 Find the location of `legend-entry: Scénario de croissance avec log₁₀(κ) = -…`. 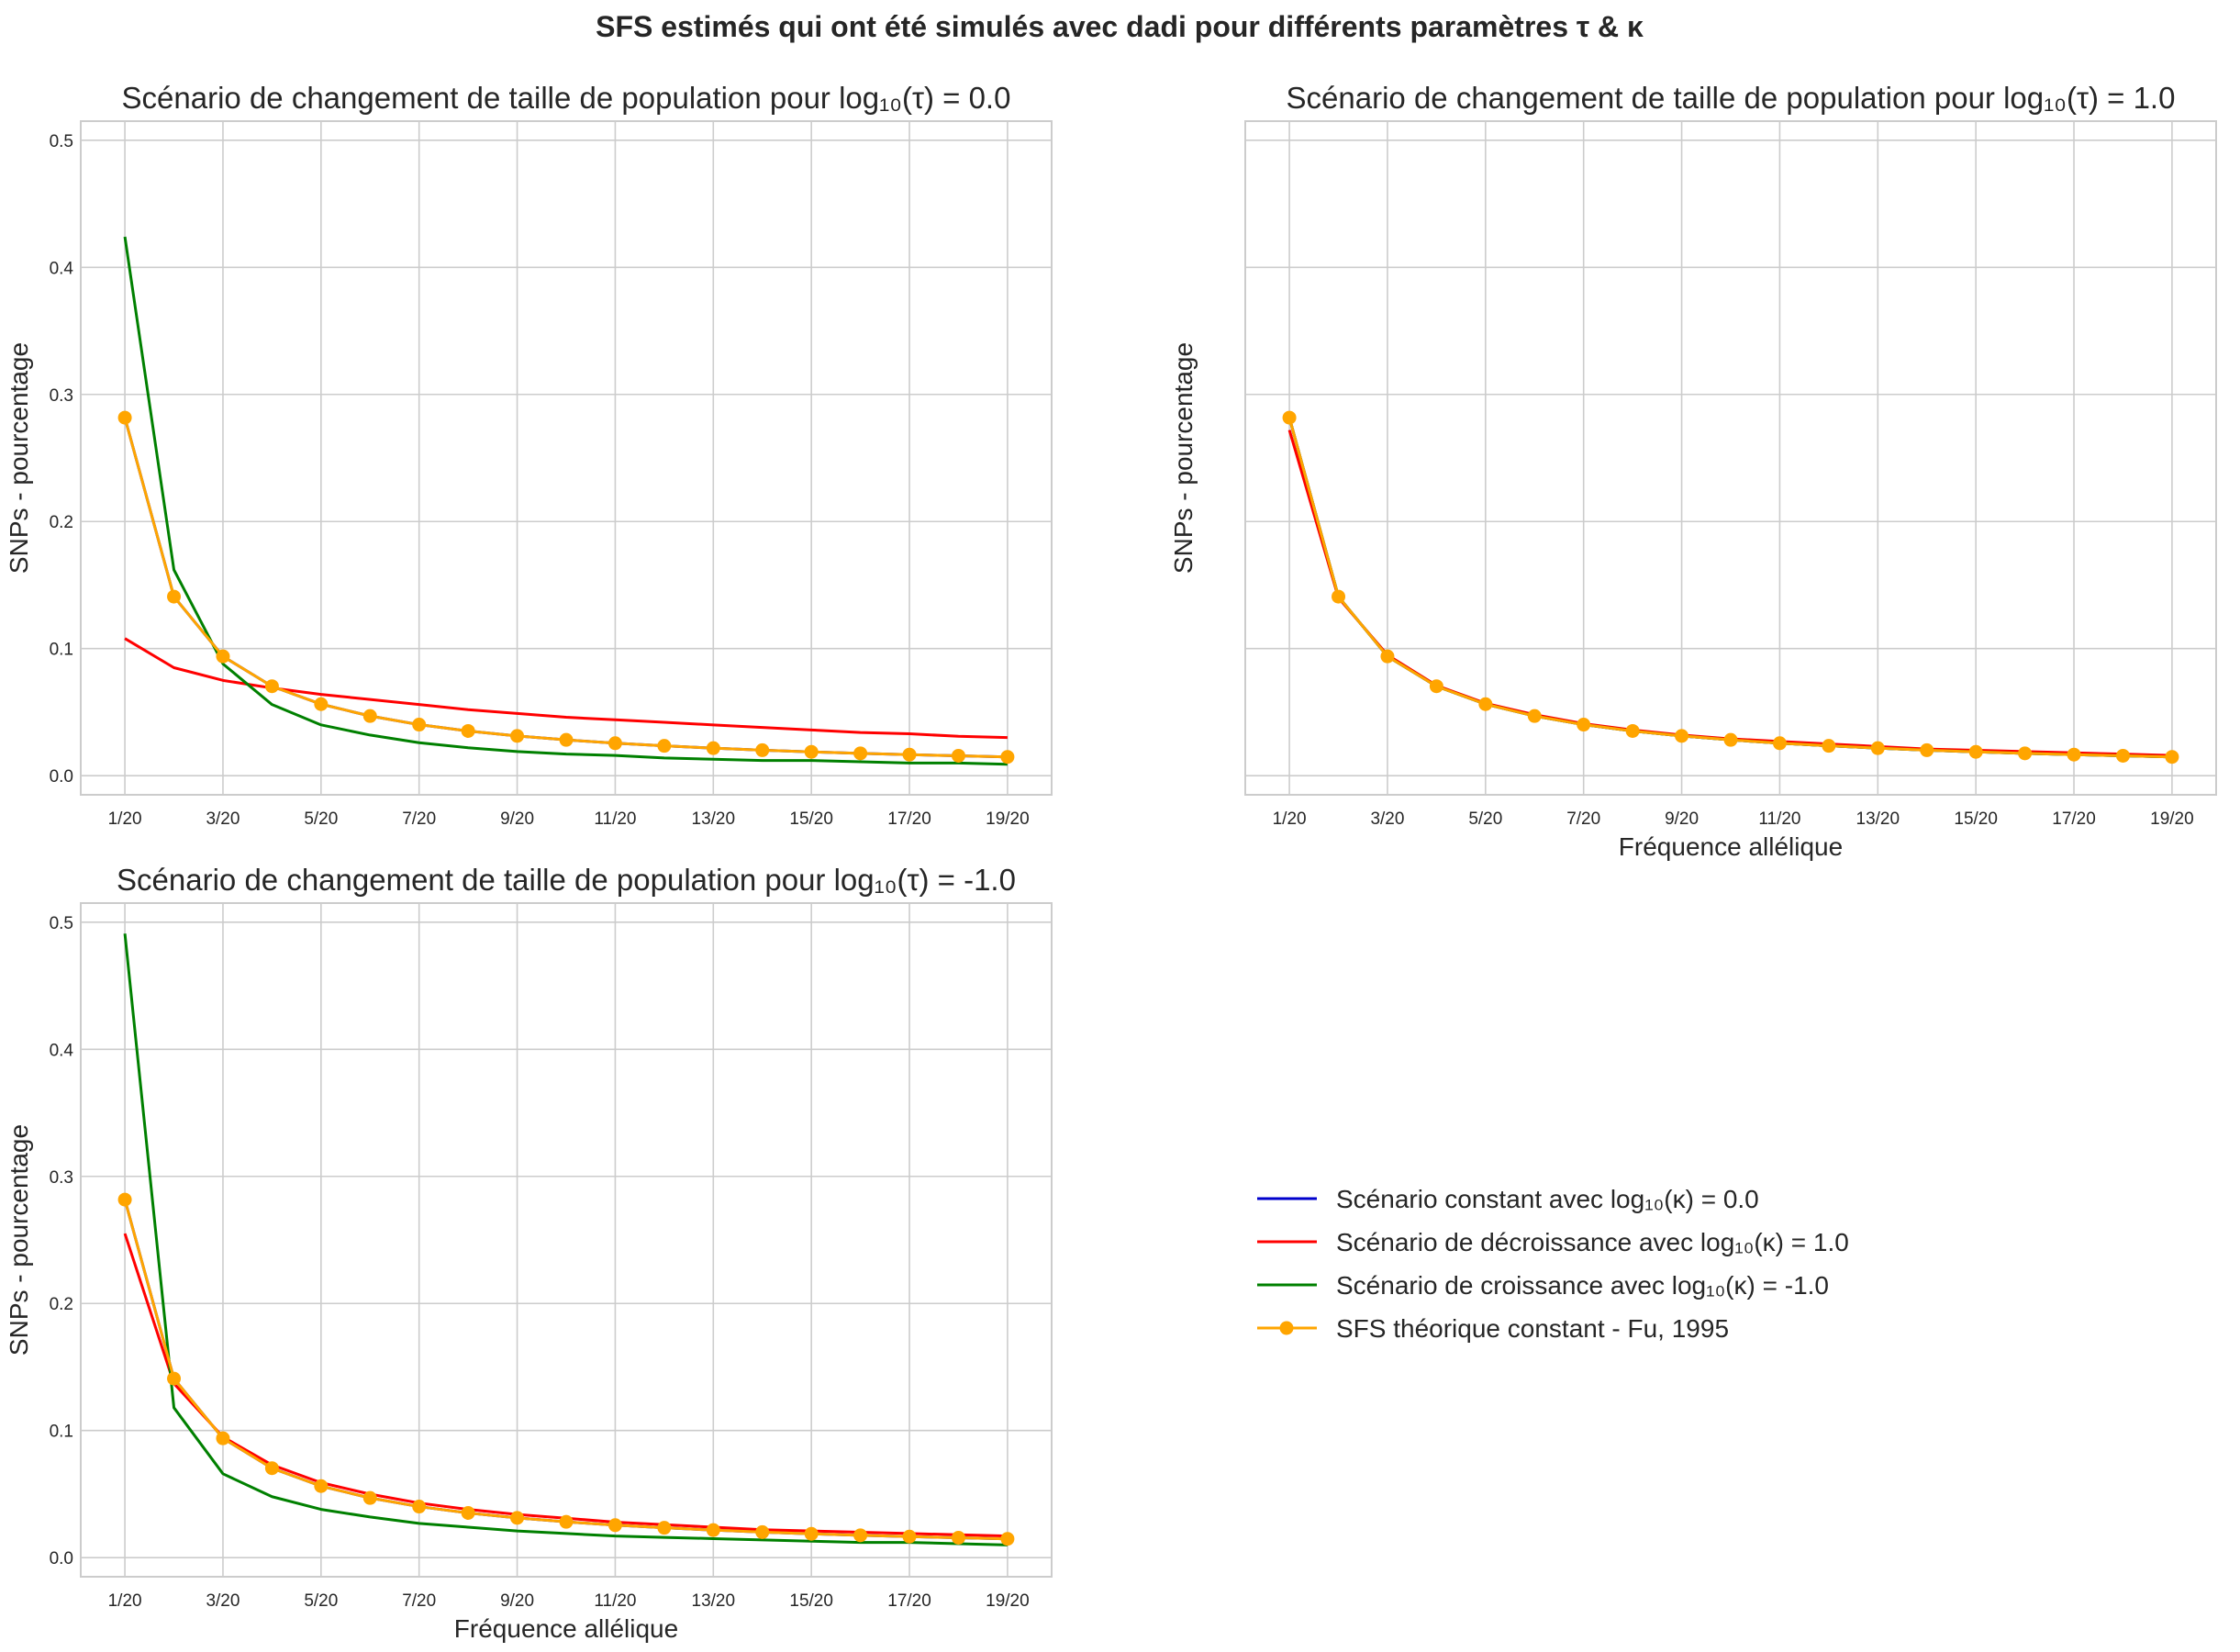

legend-entry: Scénario de croissance avec log₁₀(κ) = -… is located at coordinates (1543, 1286).